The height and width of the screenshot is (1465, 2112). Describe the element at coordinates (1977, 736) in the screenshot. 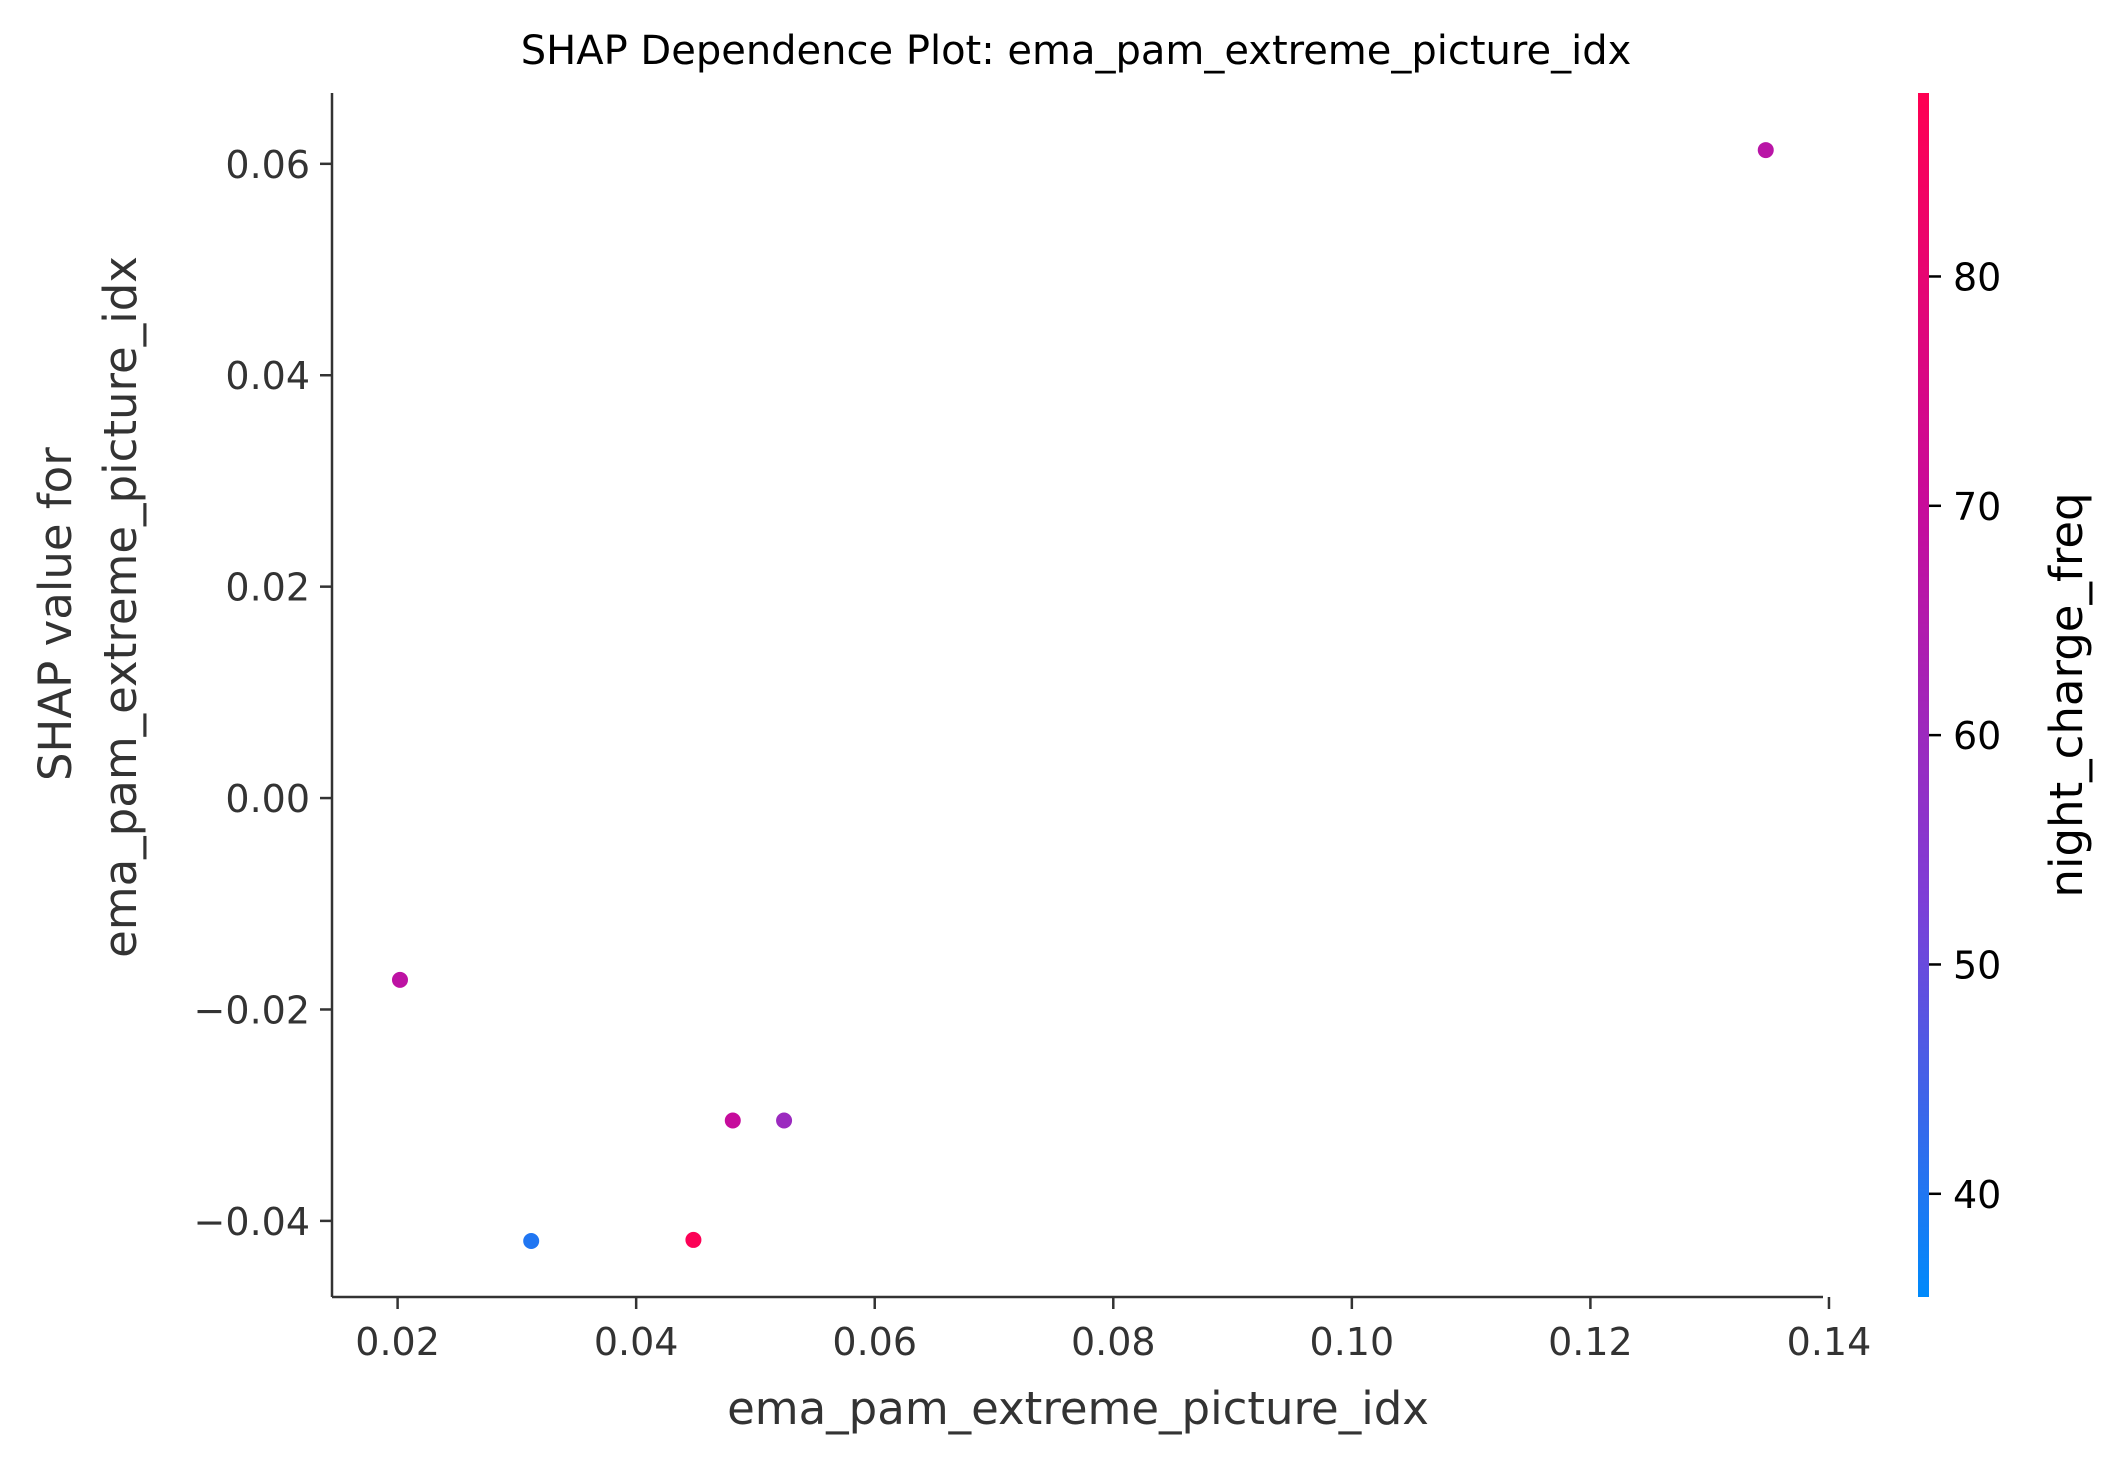

I see `colorbar-tick-label: 60` at that location.